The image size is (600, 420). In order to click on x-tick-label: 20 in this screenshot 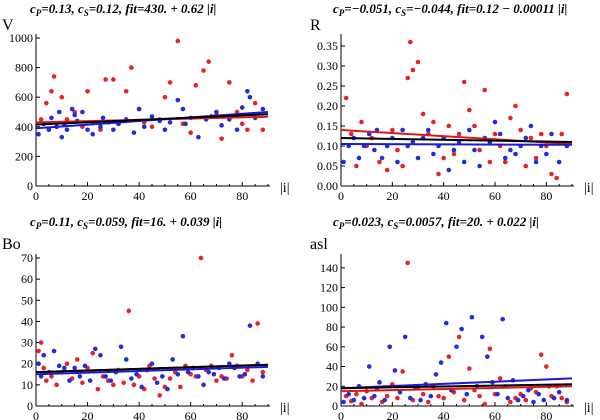, I will do `click(88, 414)`.